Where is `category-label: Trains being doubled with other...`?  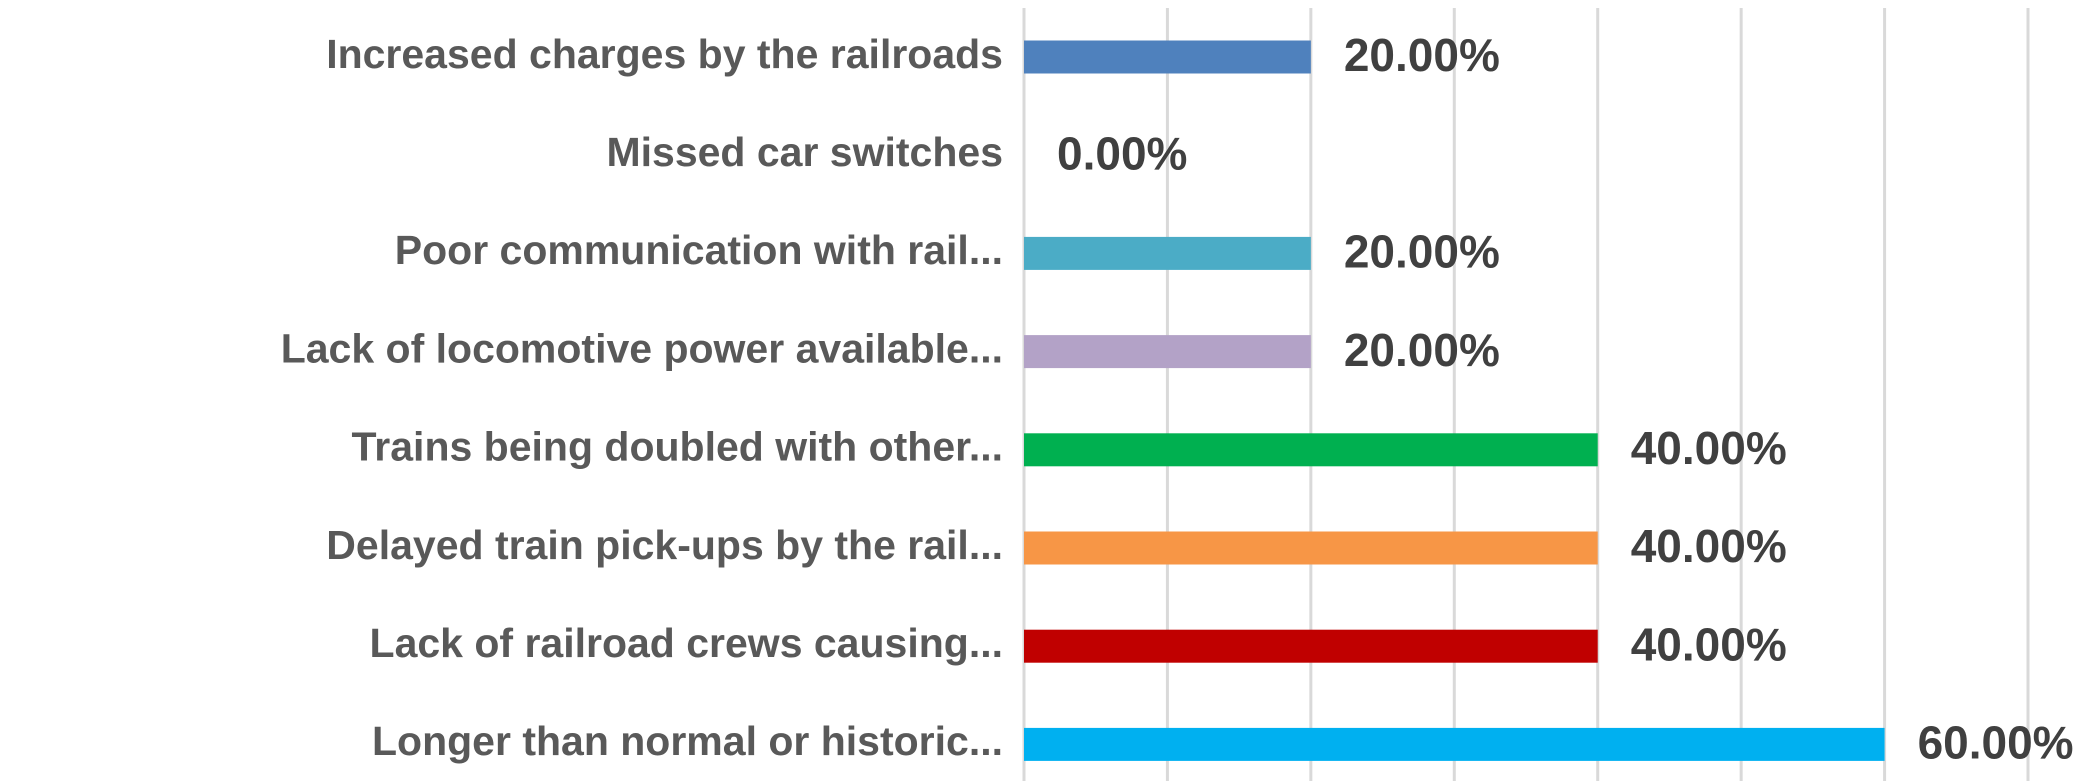
category-label: Trains being doubled with other... is located at coordinates (677, 447).